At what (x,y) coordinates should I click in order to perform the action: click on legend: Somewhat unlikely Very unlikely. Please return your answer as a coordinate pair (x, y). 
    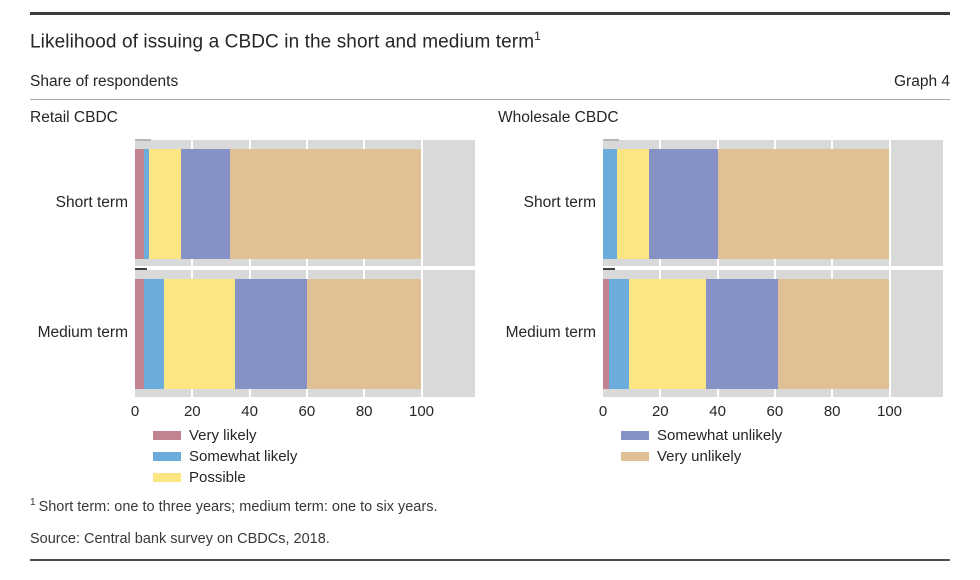
    Looking at the image, I should click on (701, 449).